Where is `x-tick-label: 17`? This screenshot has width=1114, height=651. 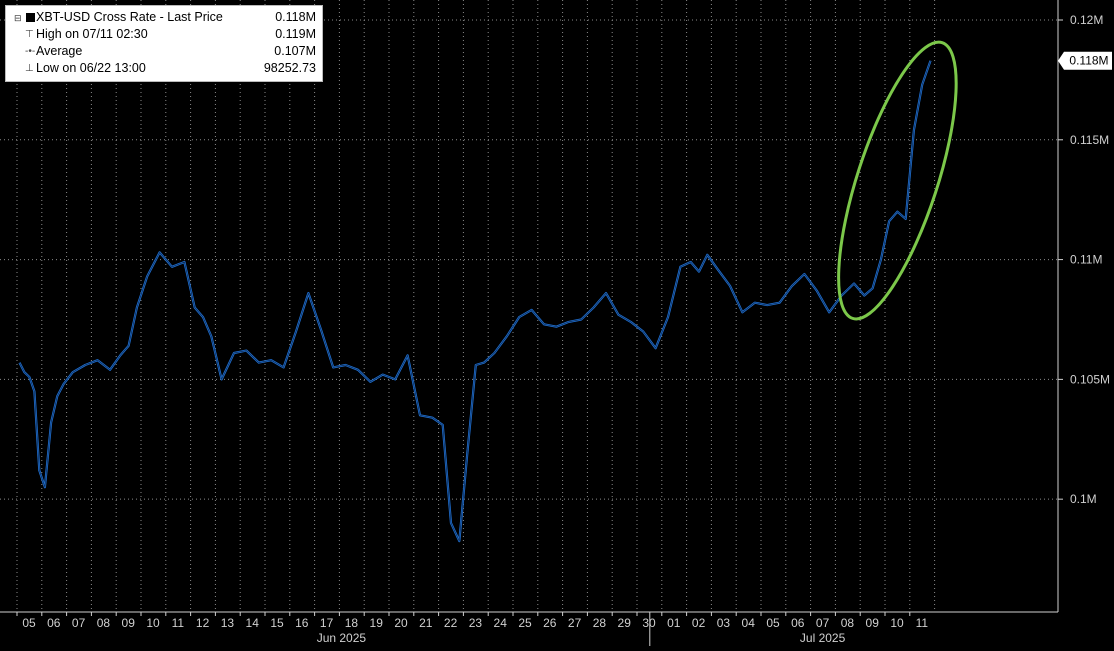
x-tick-label: 17 is located at coordinates (327, 623).